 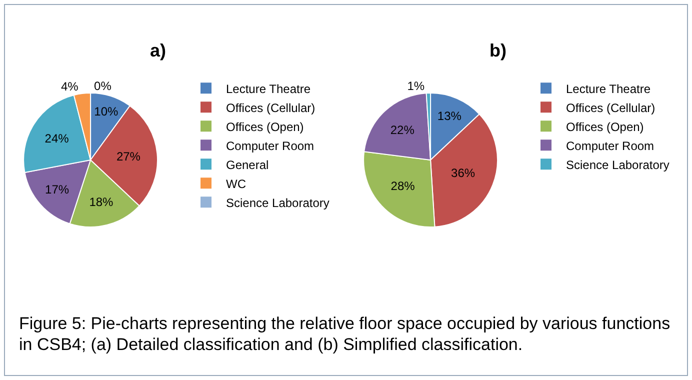 What do you see at coordinates (128, 156) in the screenshot?
I see `data-label: 27%` at bounding box center [128, 156].